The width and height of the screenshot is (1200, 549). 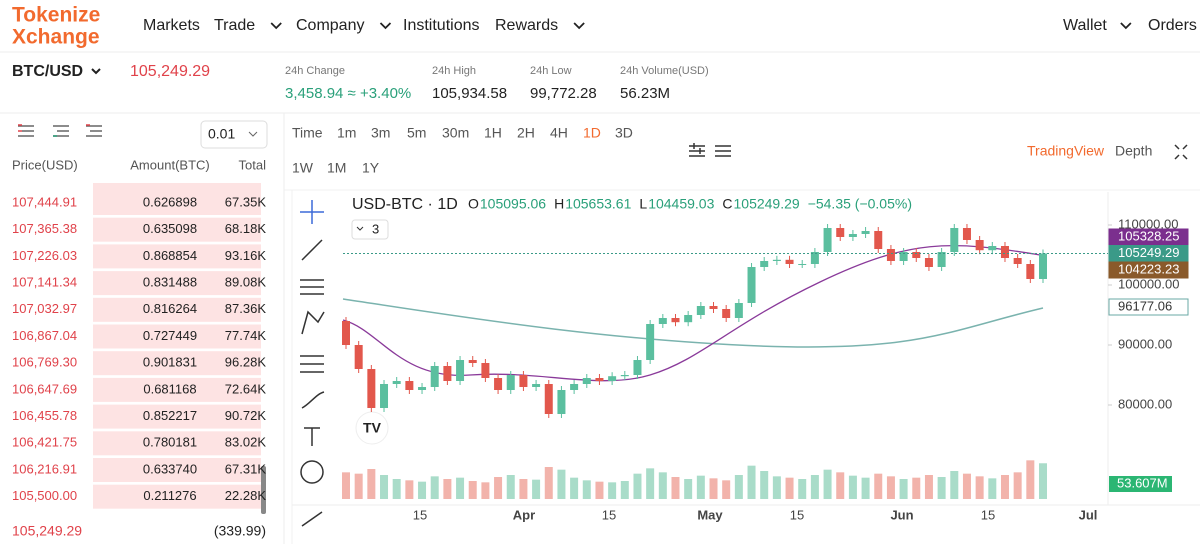 What do you see at coordinates (170, 282) in the screenshot?
I see `book-cell: 0.831488` at bounding box center [170, 282].